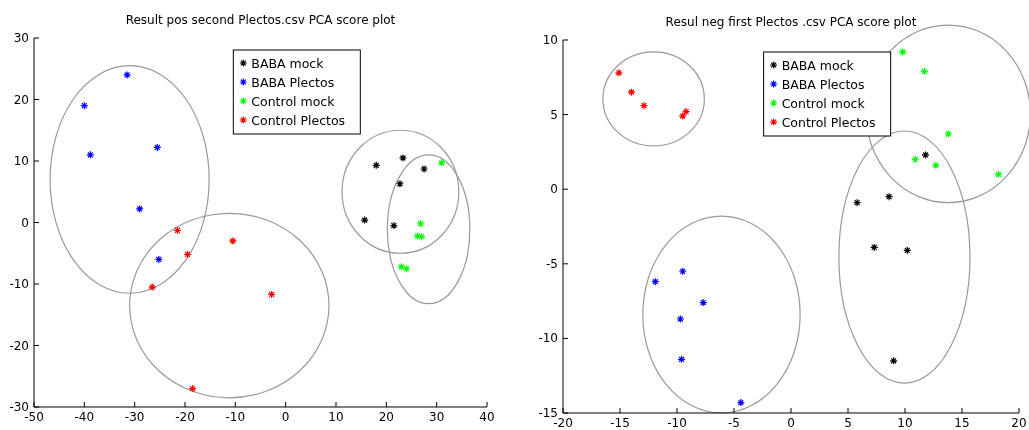 Image resolution: width=1029 pixels, height=430 pixels. I want to click on x-tick-label: -40, so click(84, 417).